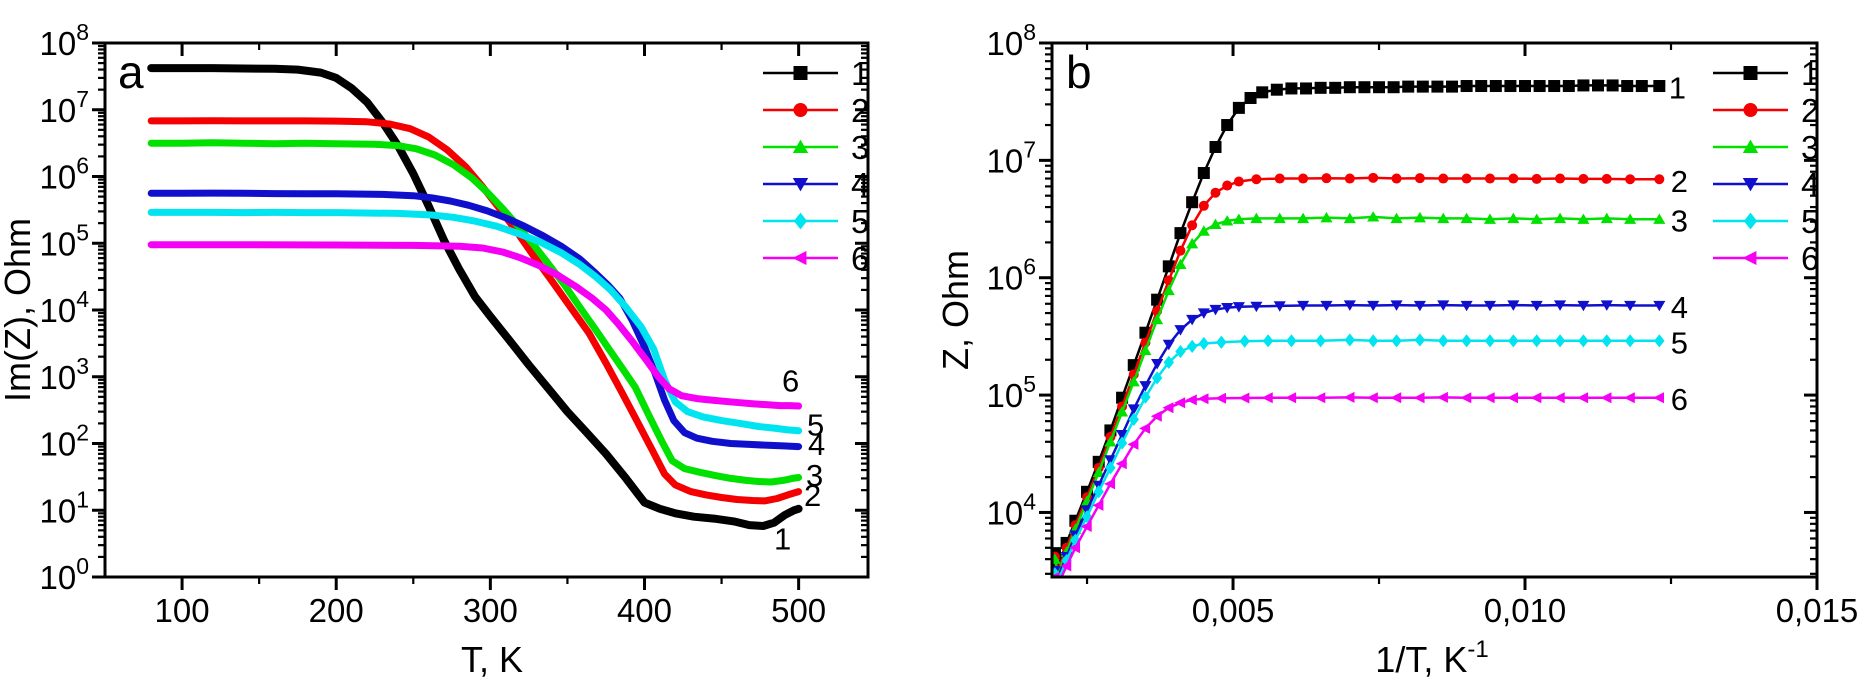 This screenshot has height=700, width=1860. What do you see at coordinates (1677, 88) in the screenshot?
I see `curve-end-label-b-1: 1` at bounding box center [1677, 88].